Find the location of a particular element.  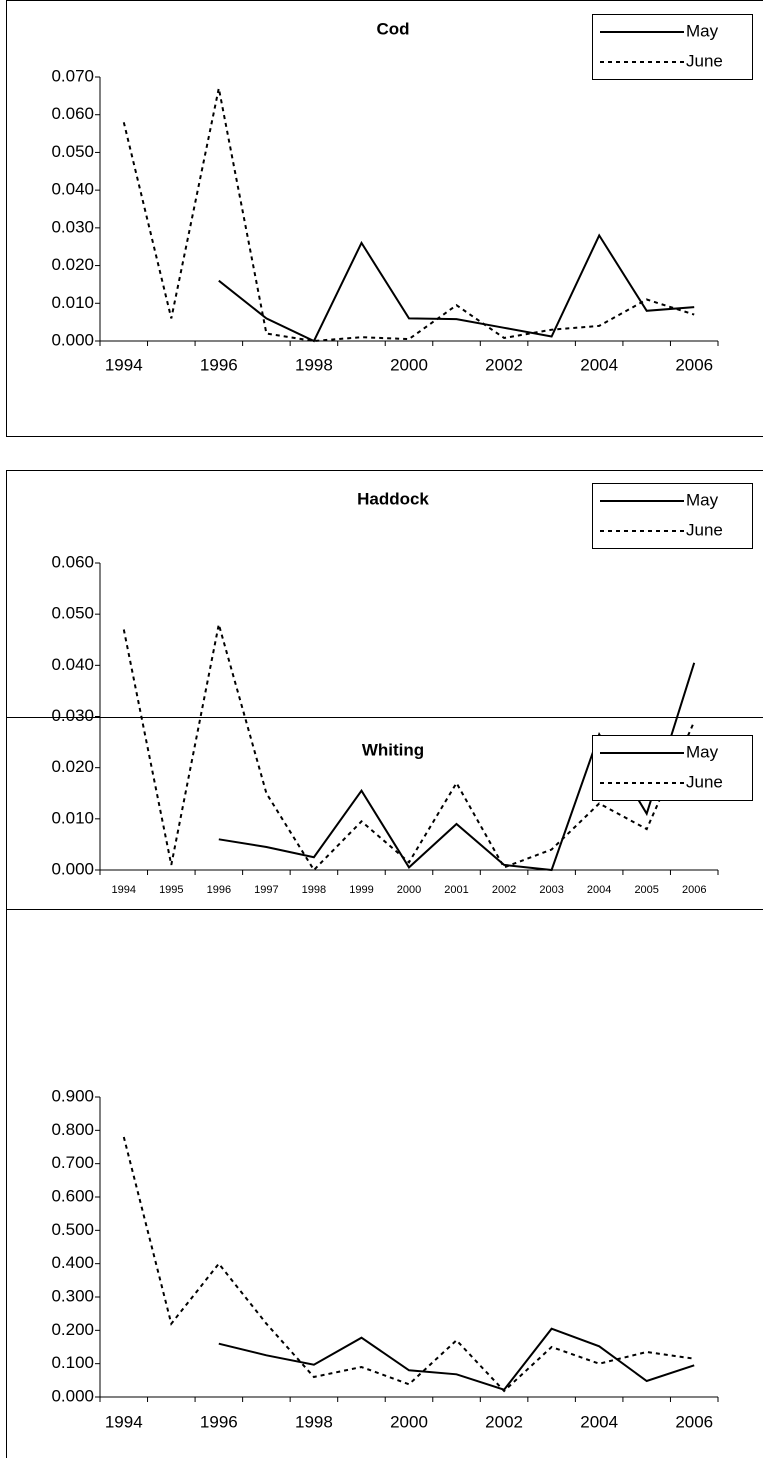

y-tick-label: 0.900 is located at coordinates (72, 1095).